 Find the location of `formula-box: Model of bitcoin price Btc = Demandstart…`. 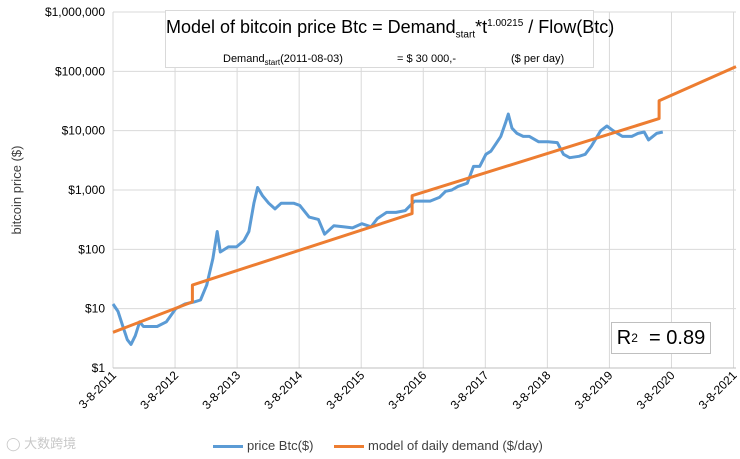

formula-box: Model of bitcoin price Btc = Demandstart… is located at coordinates (389, 39).